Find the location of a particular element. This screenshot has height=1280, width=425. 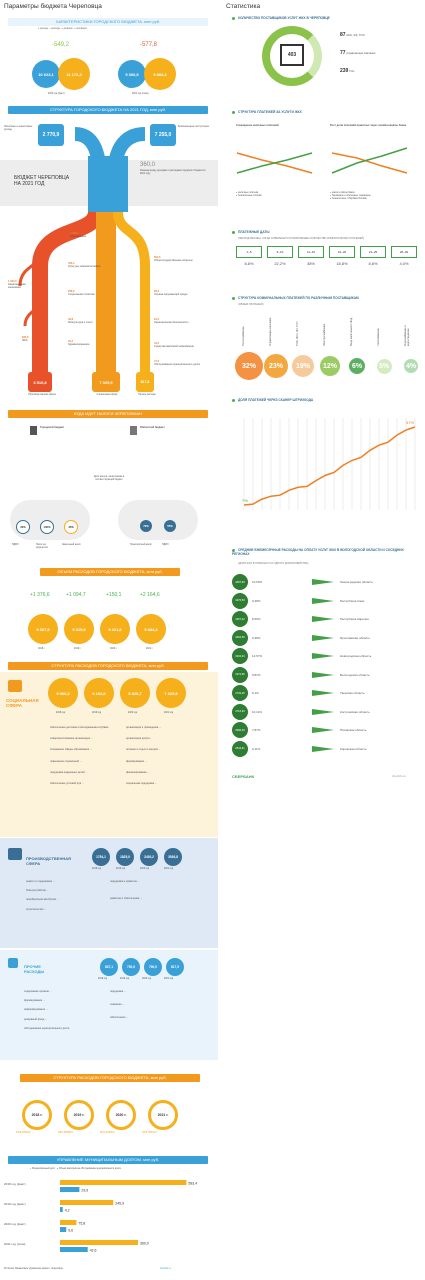

income-2021: 9 306,5 is located at coordinates (132, 74).